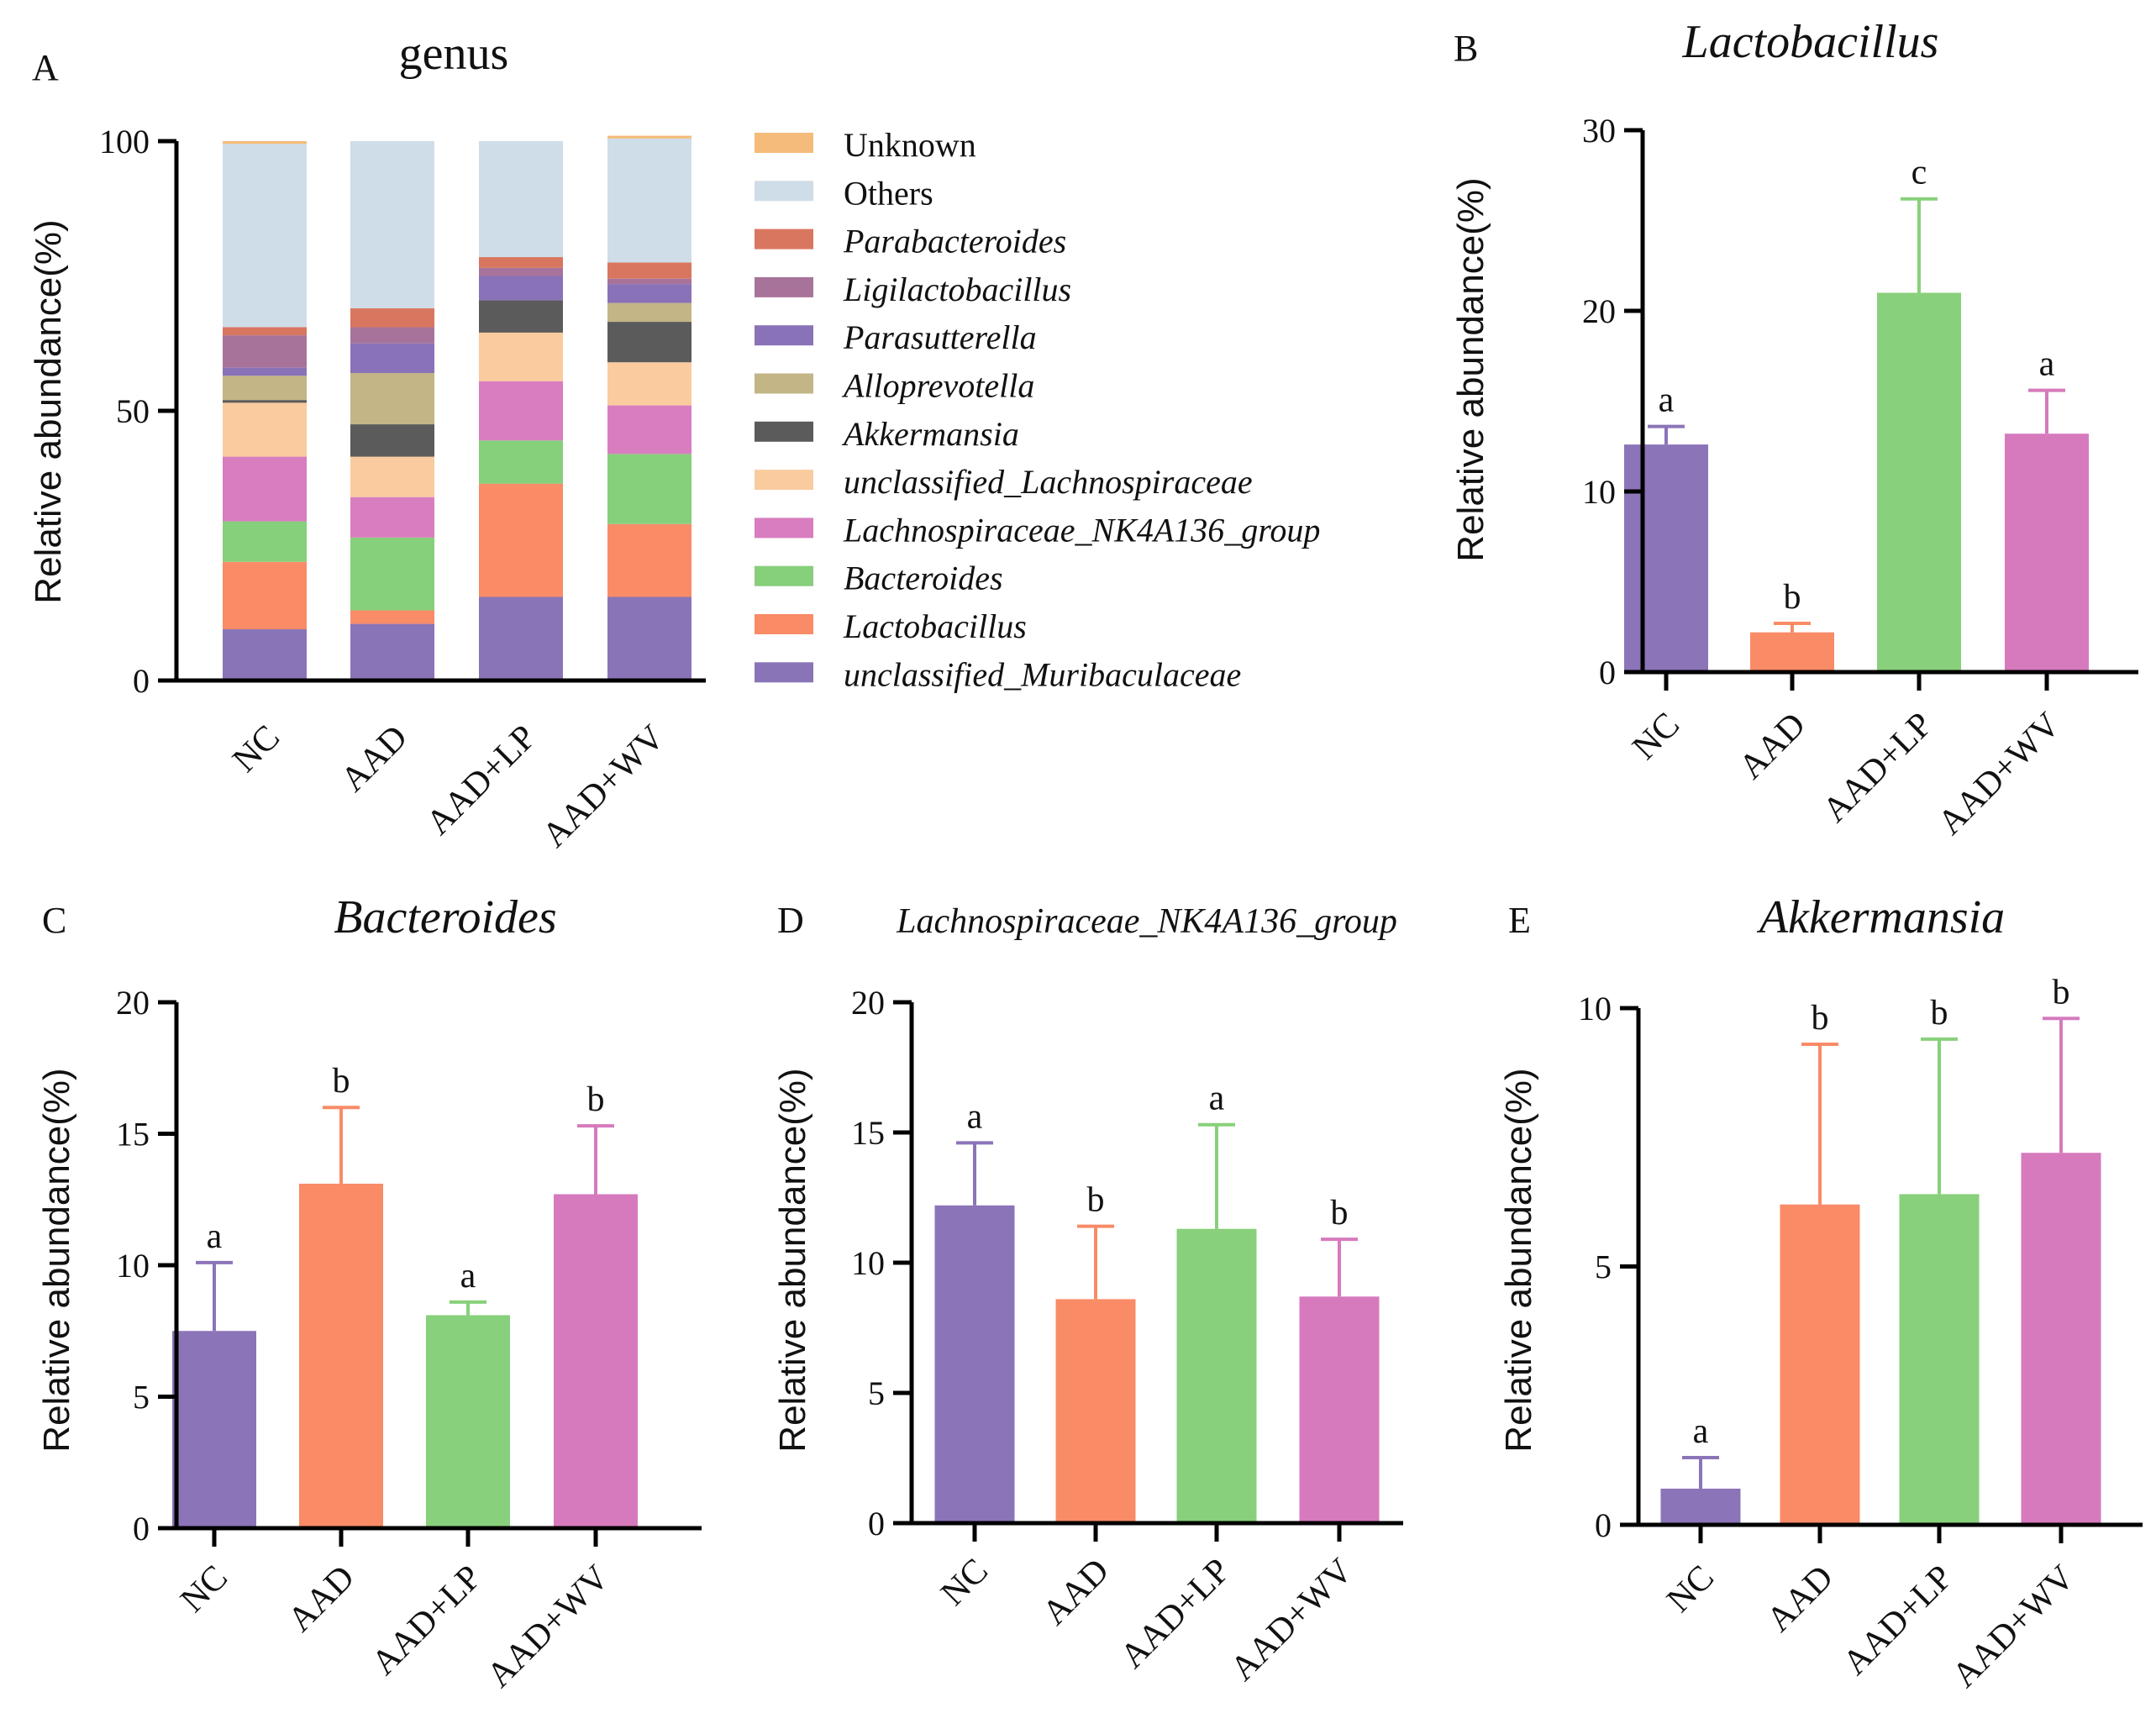  What do you see at coordinates (265, 430) in the screenshot?
I see `bar-segment-unclassified-lachnospiraceae` at bounding box center [265, 430].